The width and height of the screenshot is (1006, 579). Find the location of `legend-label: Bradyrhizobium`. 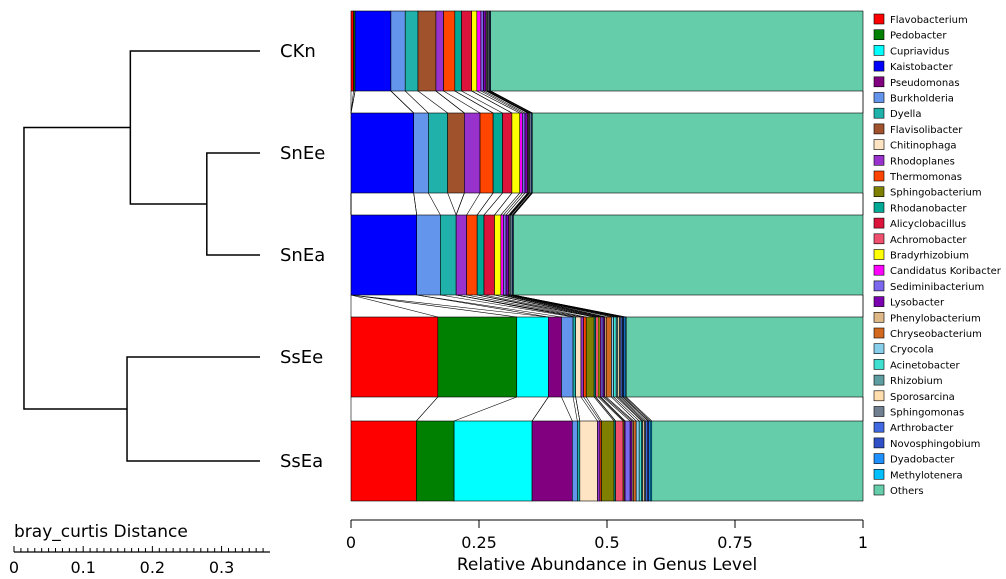

legend-label: Bradyrhizobium is located at coordinates (929, 256).